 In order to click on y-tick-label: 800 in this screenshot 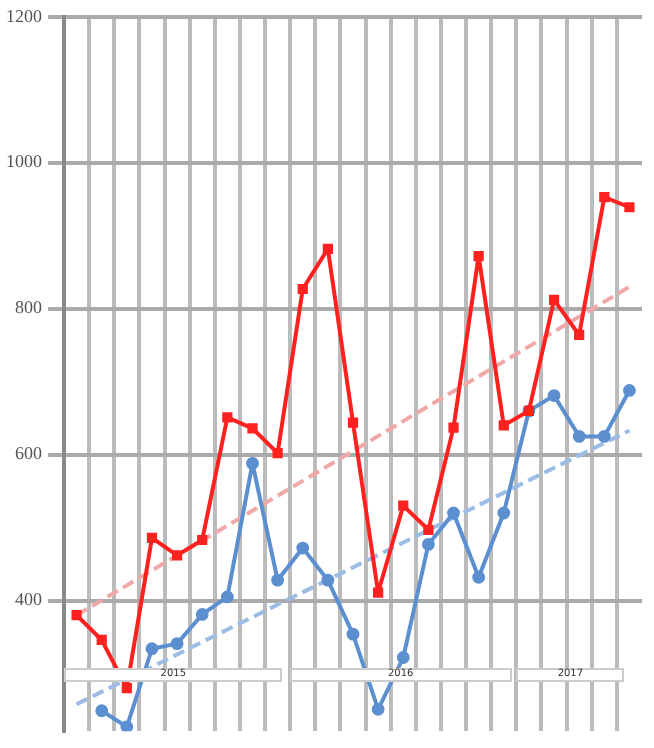, I will do `click(29, 307)`.